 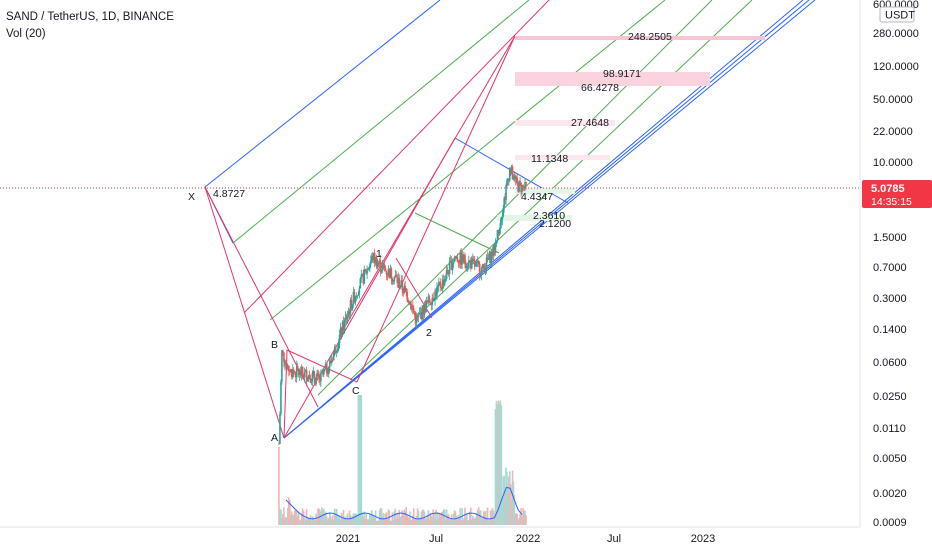 I want to click on fib-label-2-12: 2.1200, so click(x=555, y=224).